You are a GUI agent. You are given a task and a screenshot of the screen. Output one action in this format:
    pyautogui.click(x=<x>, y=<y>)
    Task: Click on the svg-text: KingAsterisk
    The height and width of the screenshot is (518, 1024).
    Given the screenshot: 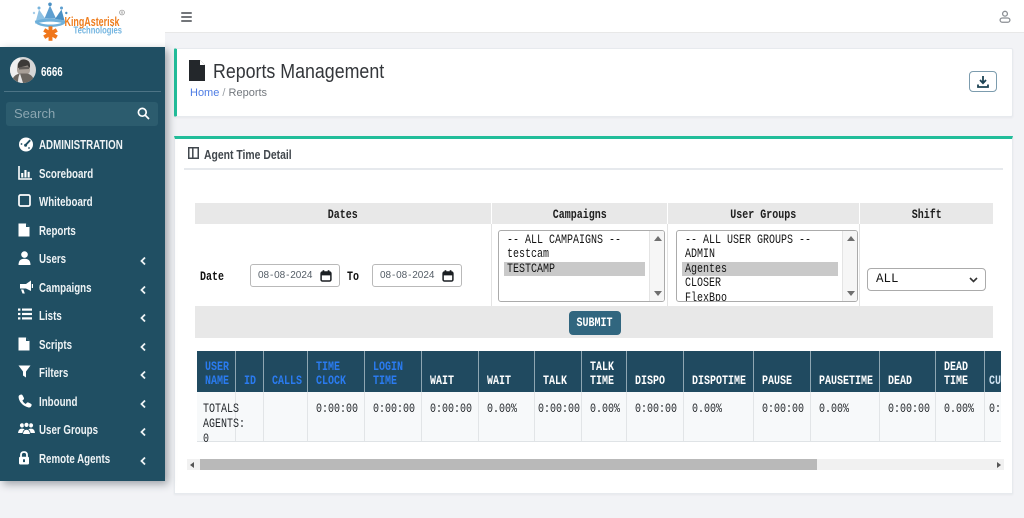 What is the action you would take?
    pyautogui.click(x=92, y=22)
    